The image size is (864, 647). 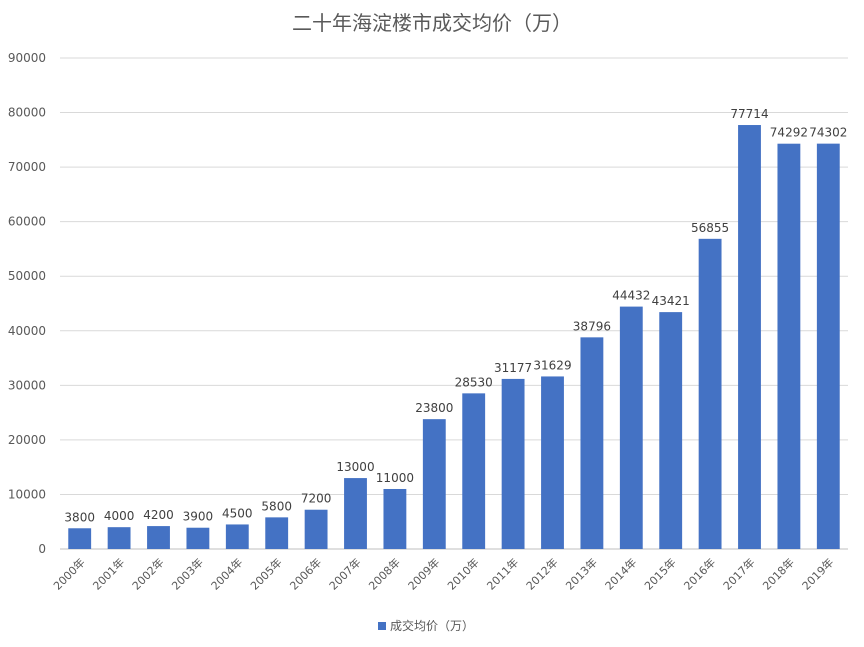 What do you see at coordinates (817, 573) in the screenshot?
I see `x-tick-label: 2019年` at bounding box center [817, 573].